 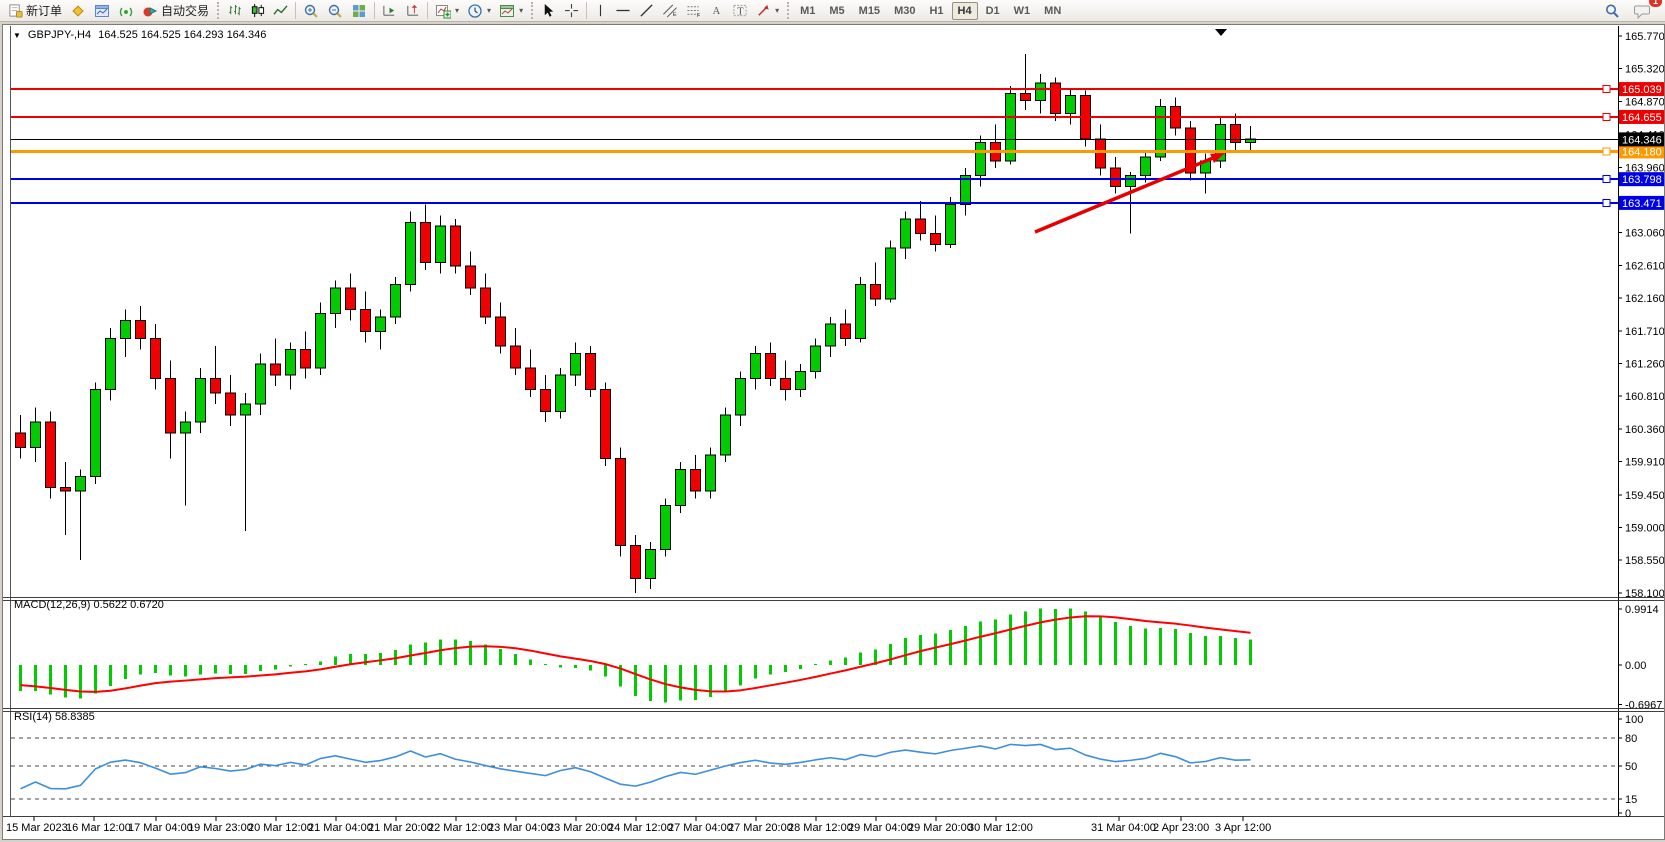 I want to click on templates-button: ▾, so click(x=511, y=11).